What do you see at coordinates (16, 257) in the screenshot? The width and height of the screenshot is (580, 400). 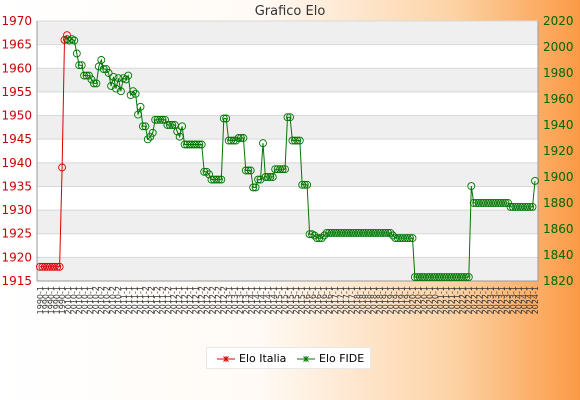 I see `y-left-tick-label: 1920` at bounding box center [16, 257].